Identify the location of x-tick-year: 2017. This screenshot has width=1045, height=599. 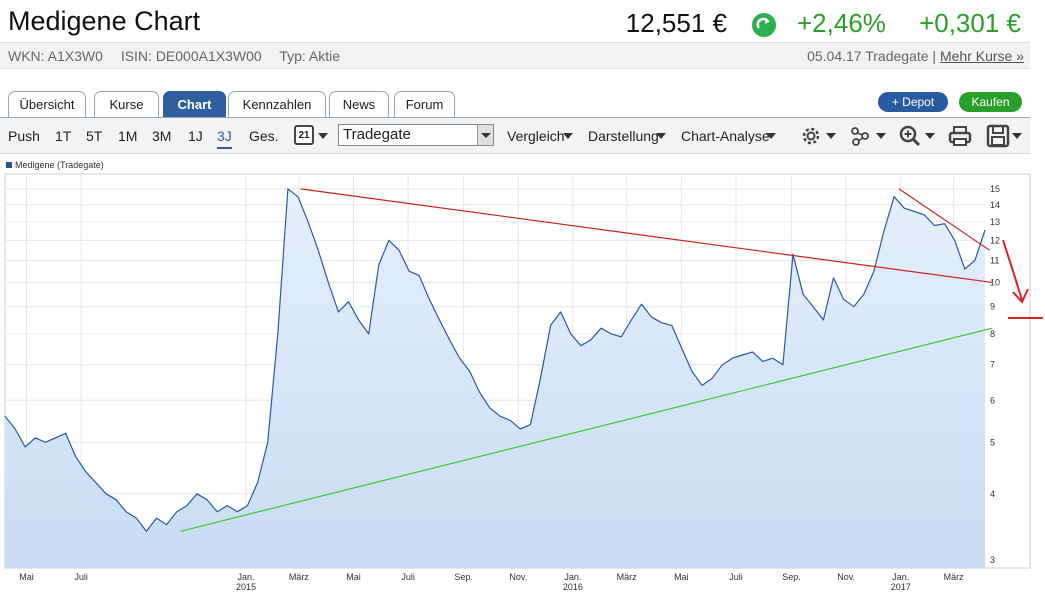
(901, 587).